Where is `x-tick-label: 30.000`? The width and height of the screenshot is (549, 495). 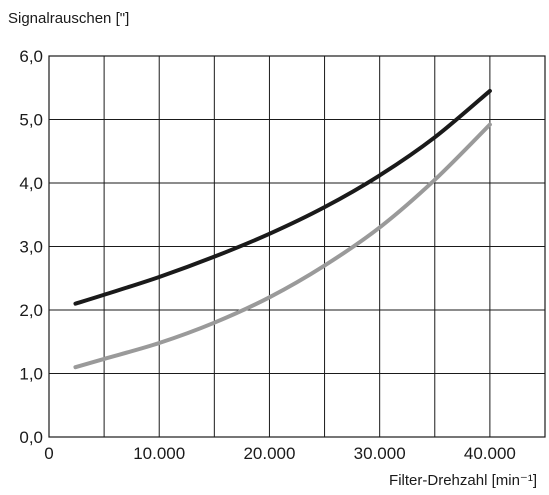
x-tick-label: 30.000 is located at coordinates (380, 453).